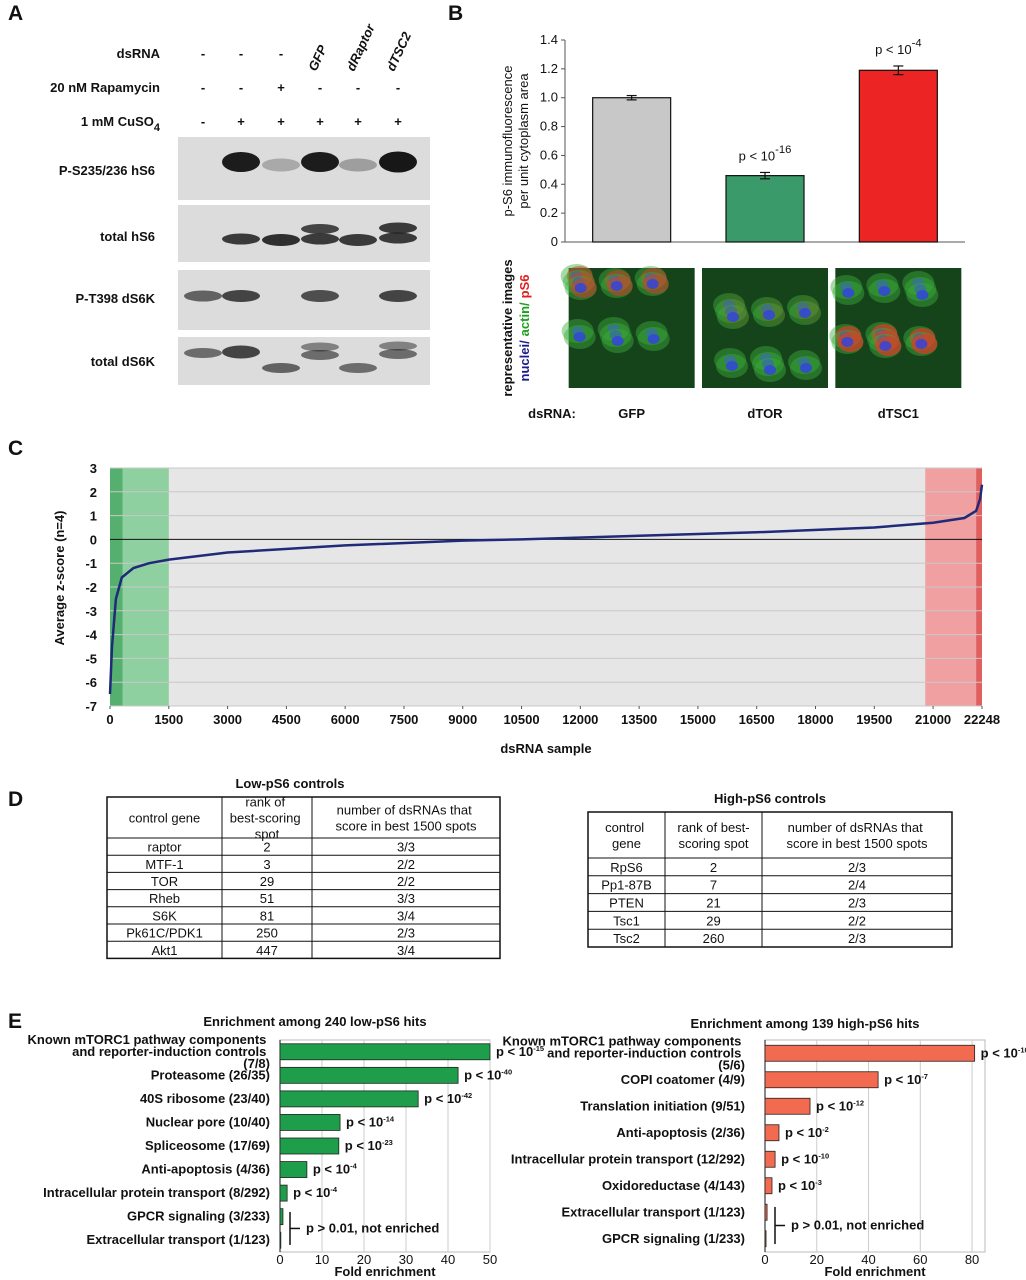 The height and width of the screenshot is (1280, 1026). I want to click on p-exponent: -42, so click(466, 1095).